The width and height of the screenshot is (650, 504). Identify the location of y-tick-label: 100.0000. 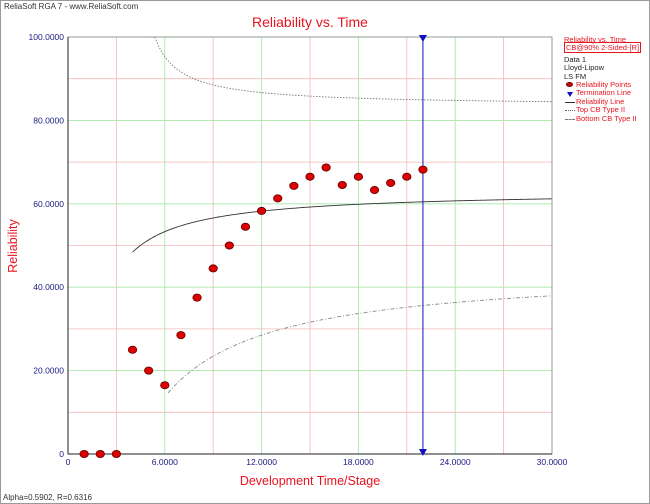
(47, 37).